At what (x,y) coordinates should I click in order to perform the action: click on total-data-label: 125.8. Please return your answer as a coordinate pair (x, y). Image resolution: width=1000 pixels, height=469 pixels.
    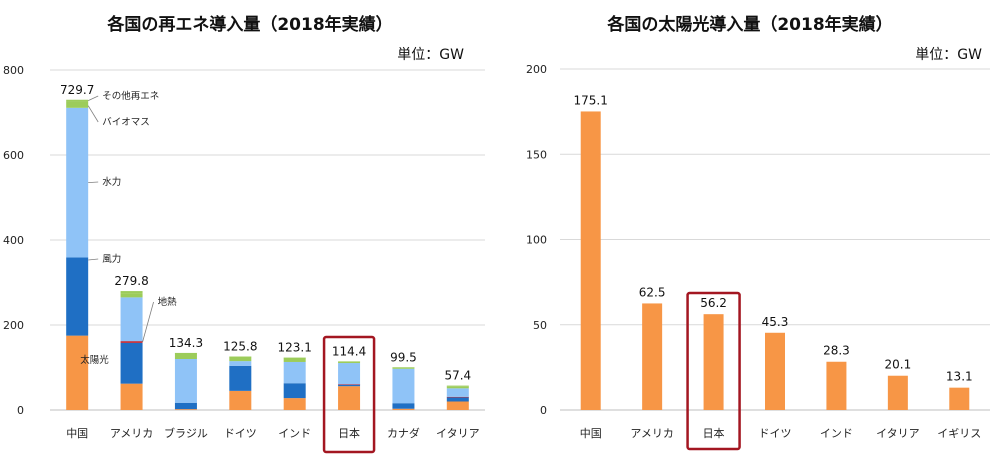
    Looking at the image, I should click on (240, 347).